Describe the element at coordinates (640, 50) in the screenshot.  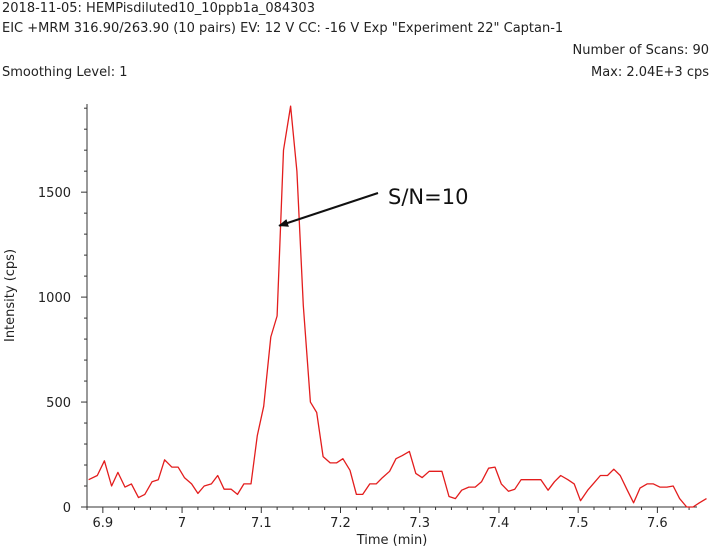
I see `number-of-scans: Number of Scans: 90` at that location.